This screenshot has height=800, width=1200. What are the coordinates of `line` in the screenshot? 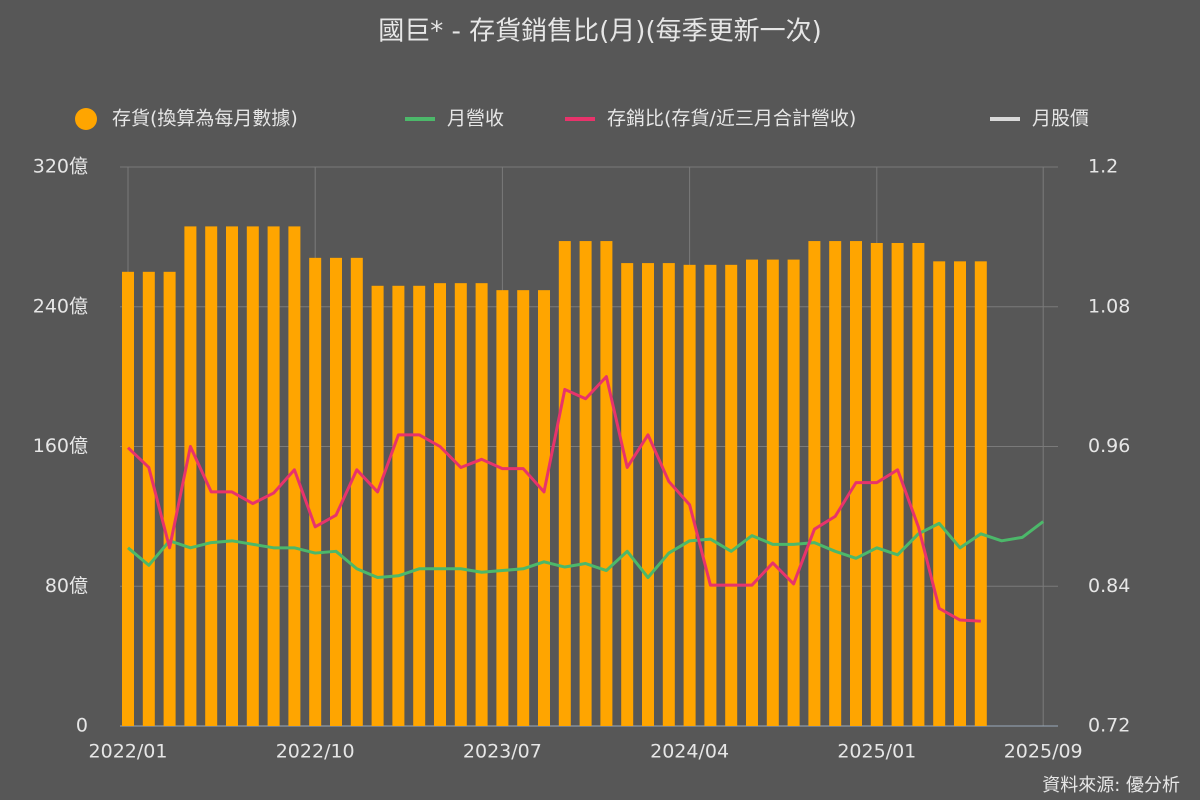 It's located at (586, 550).